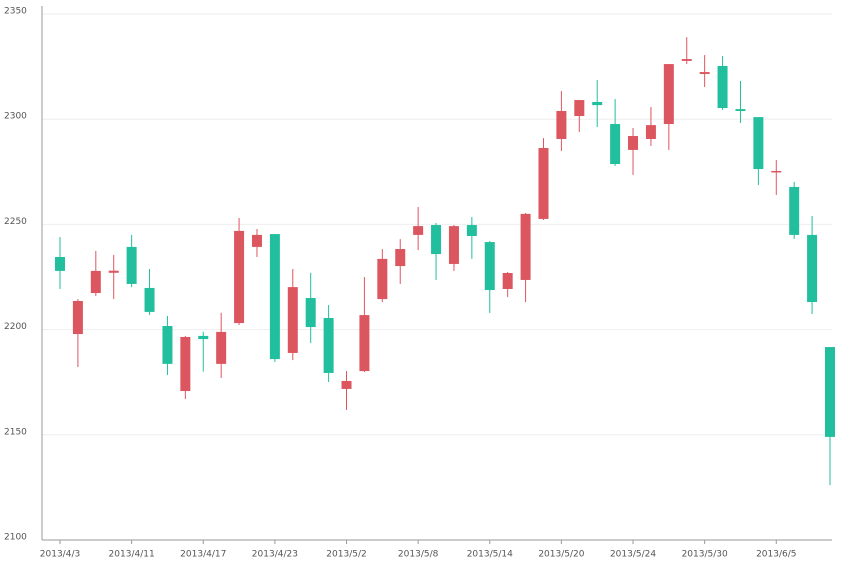  I want to click on x-tick-label: 2013/4/11, so click(132, 555).